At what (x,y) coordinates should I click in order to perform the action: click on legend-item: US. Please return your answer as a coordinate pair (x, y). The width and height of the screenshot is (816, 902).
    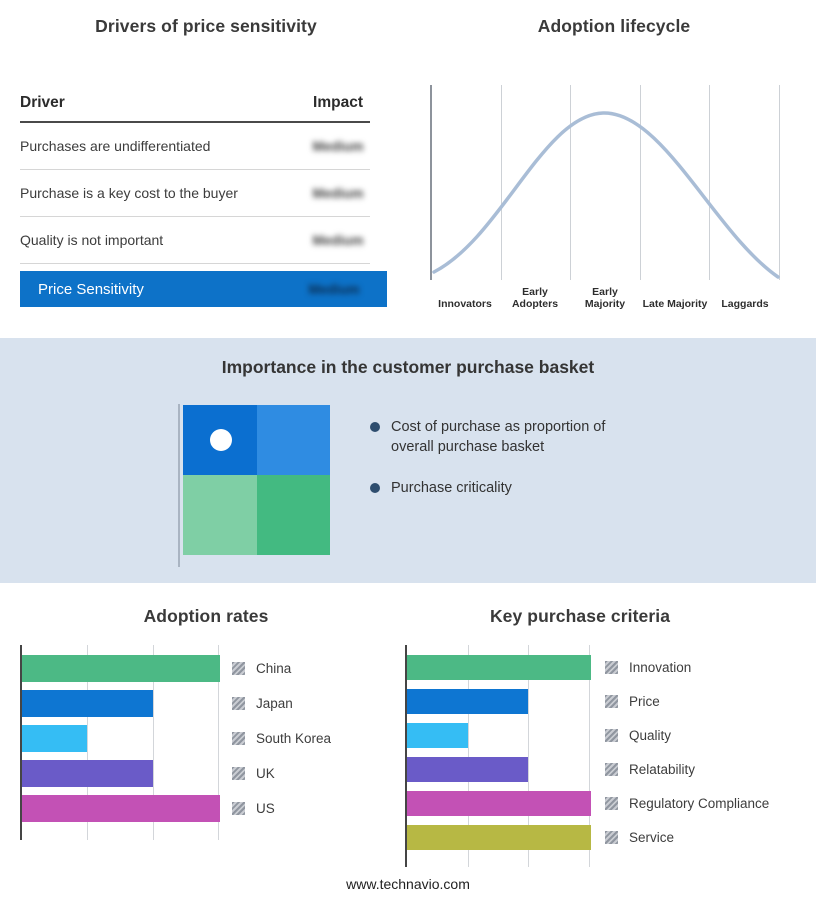
    Looking at the image, I should click on (317, 808).